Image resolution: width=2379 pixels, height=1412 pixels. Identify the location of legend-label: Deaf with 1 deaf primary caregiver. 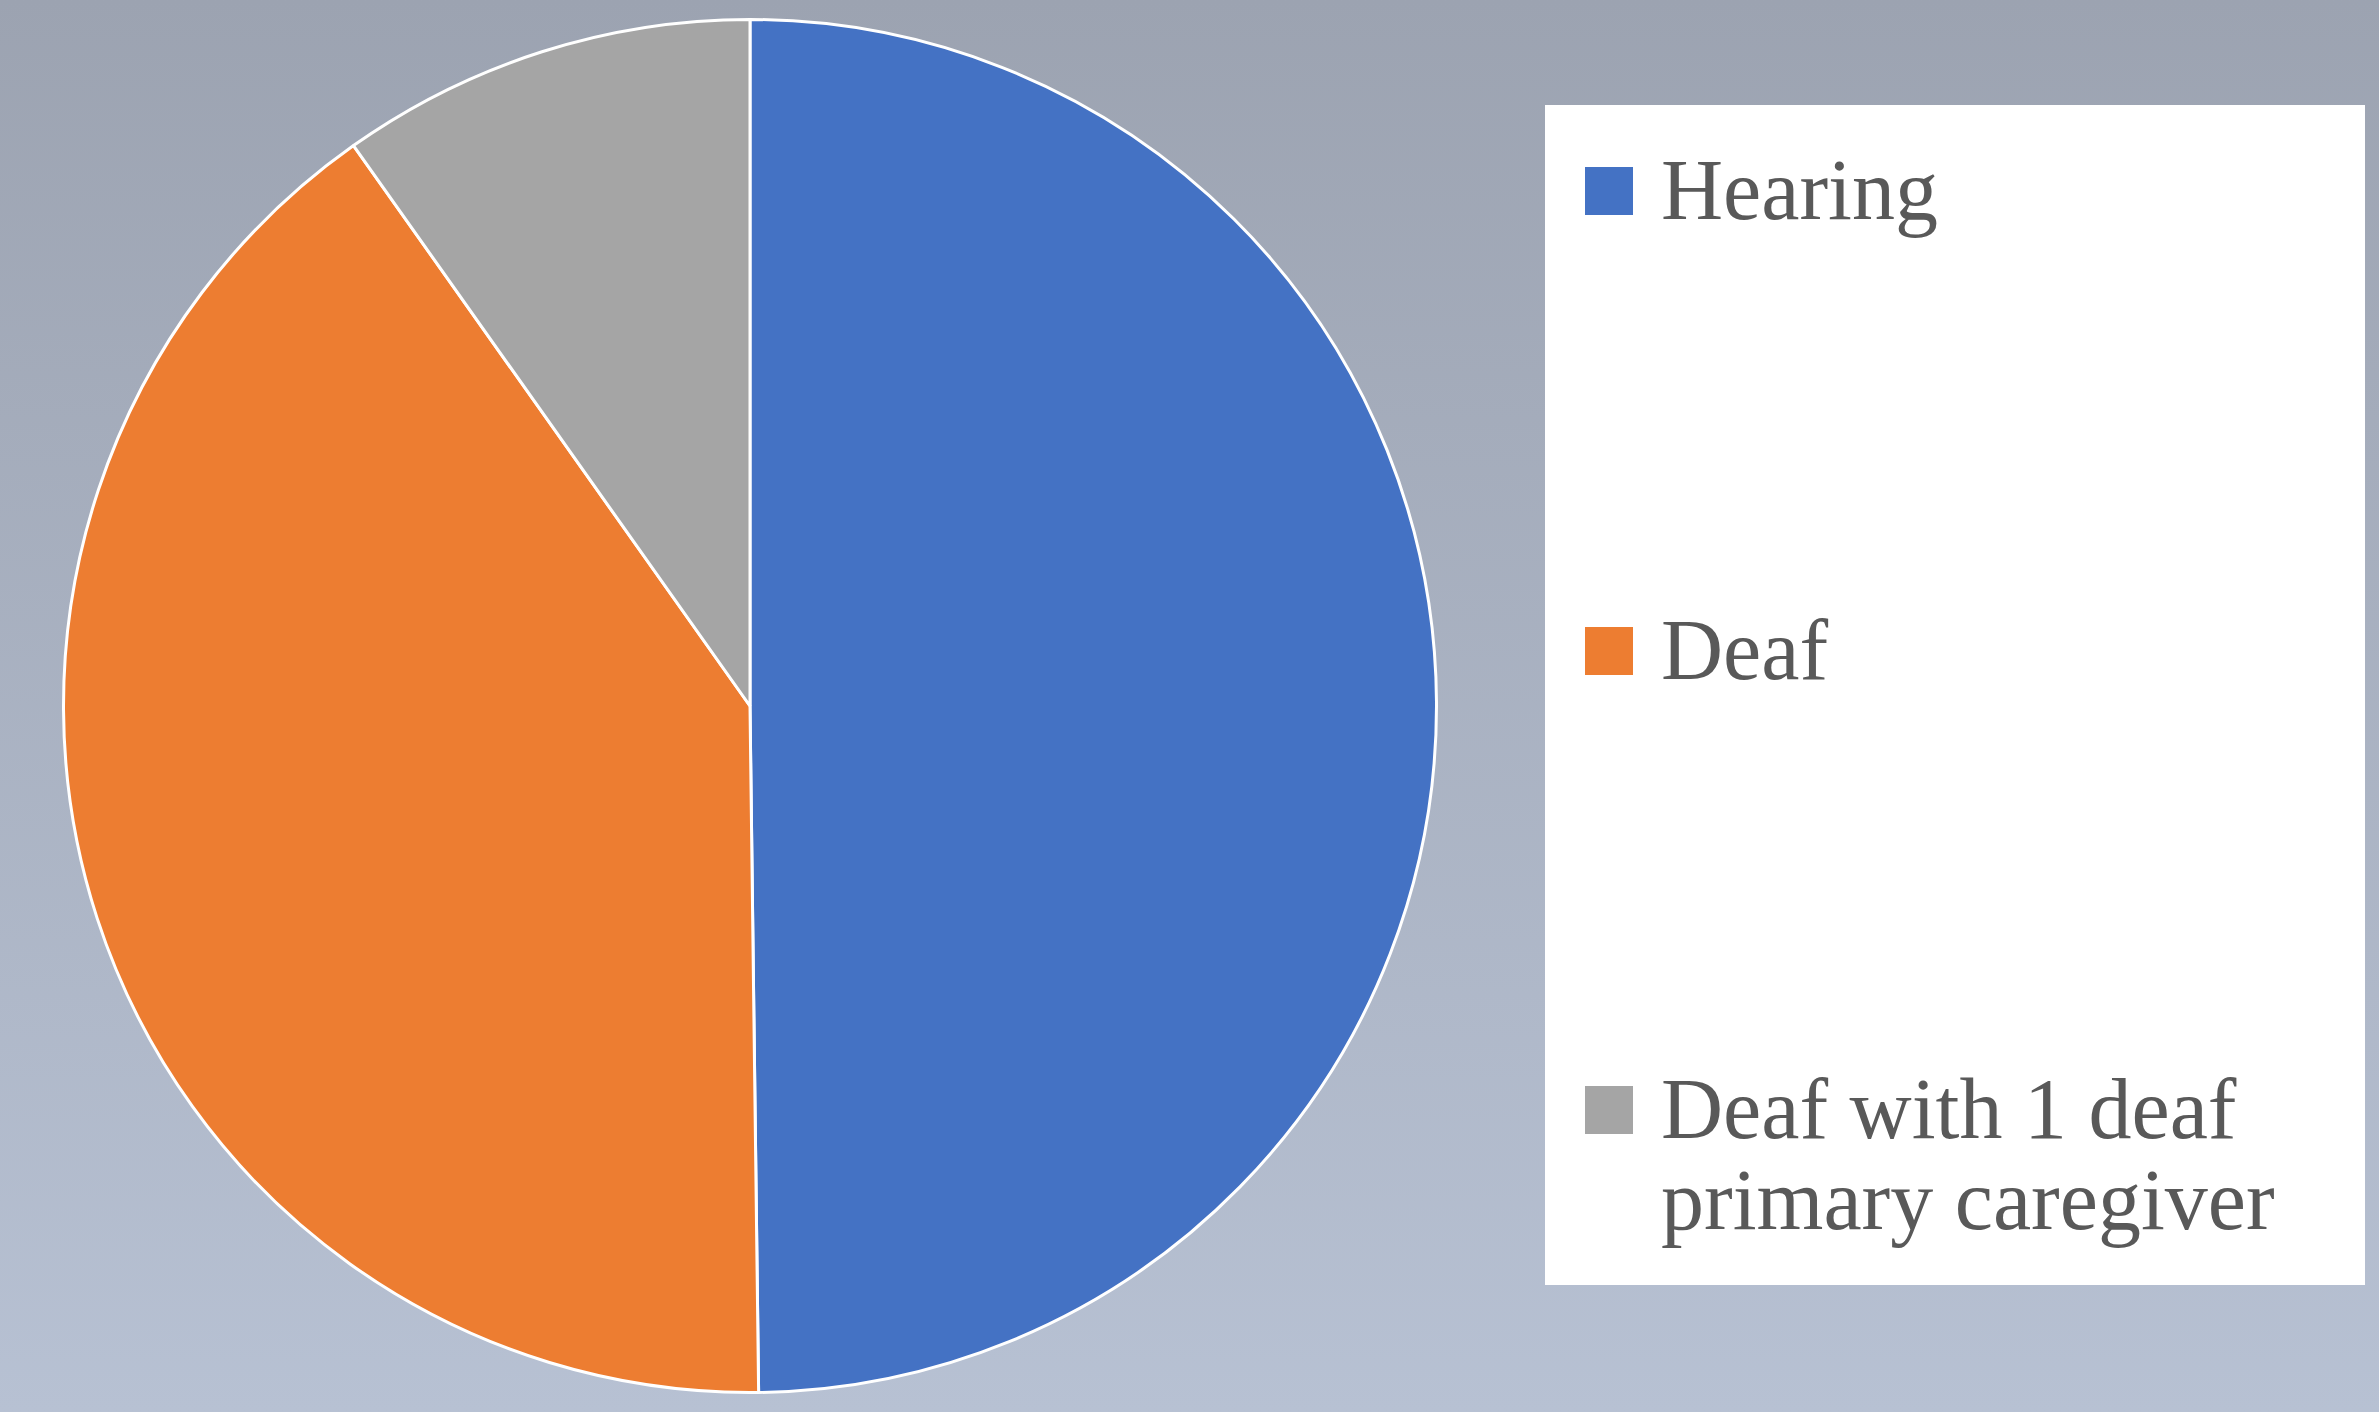
(1968, 1154).